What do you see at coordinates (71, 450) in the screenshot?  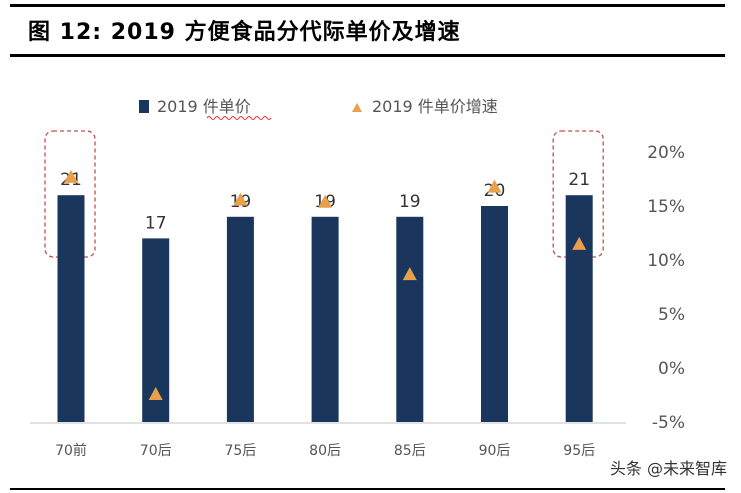 I see `x-tick-label: 70前` at bounding box center [71, 450].